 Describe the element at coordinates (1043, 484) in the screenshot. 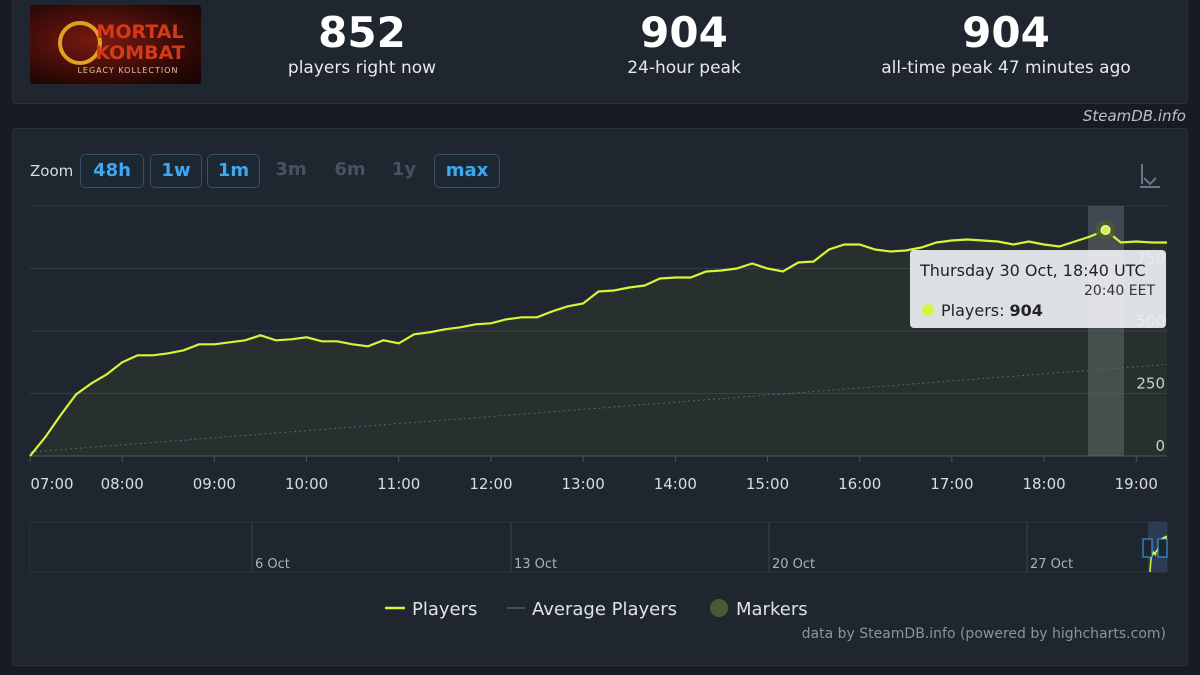

I see `x-tick-label: 18:00` at that location.